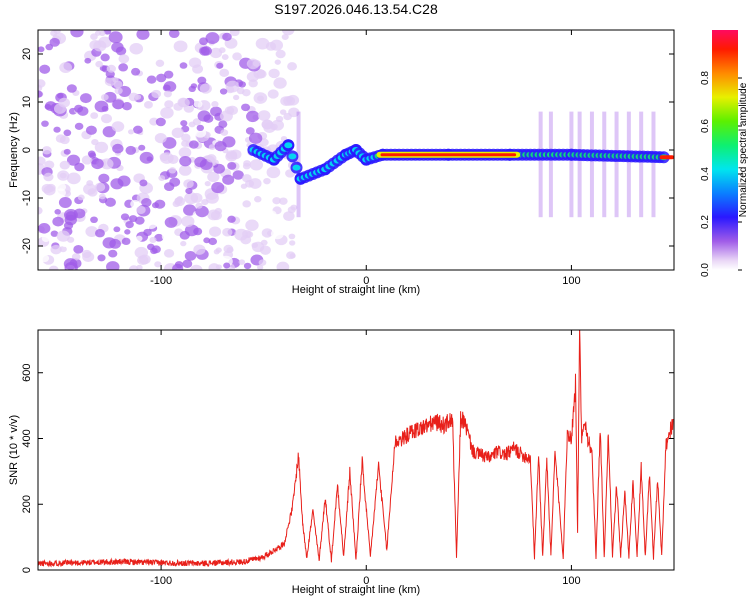 The width and height of the screenshot is (750, 600). What do you see at coordinates (705, 78) in the screenshot?
I see `colorbar-tick-label: 0.8` at bounding box center [705, 78].